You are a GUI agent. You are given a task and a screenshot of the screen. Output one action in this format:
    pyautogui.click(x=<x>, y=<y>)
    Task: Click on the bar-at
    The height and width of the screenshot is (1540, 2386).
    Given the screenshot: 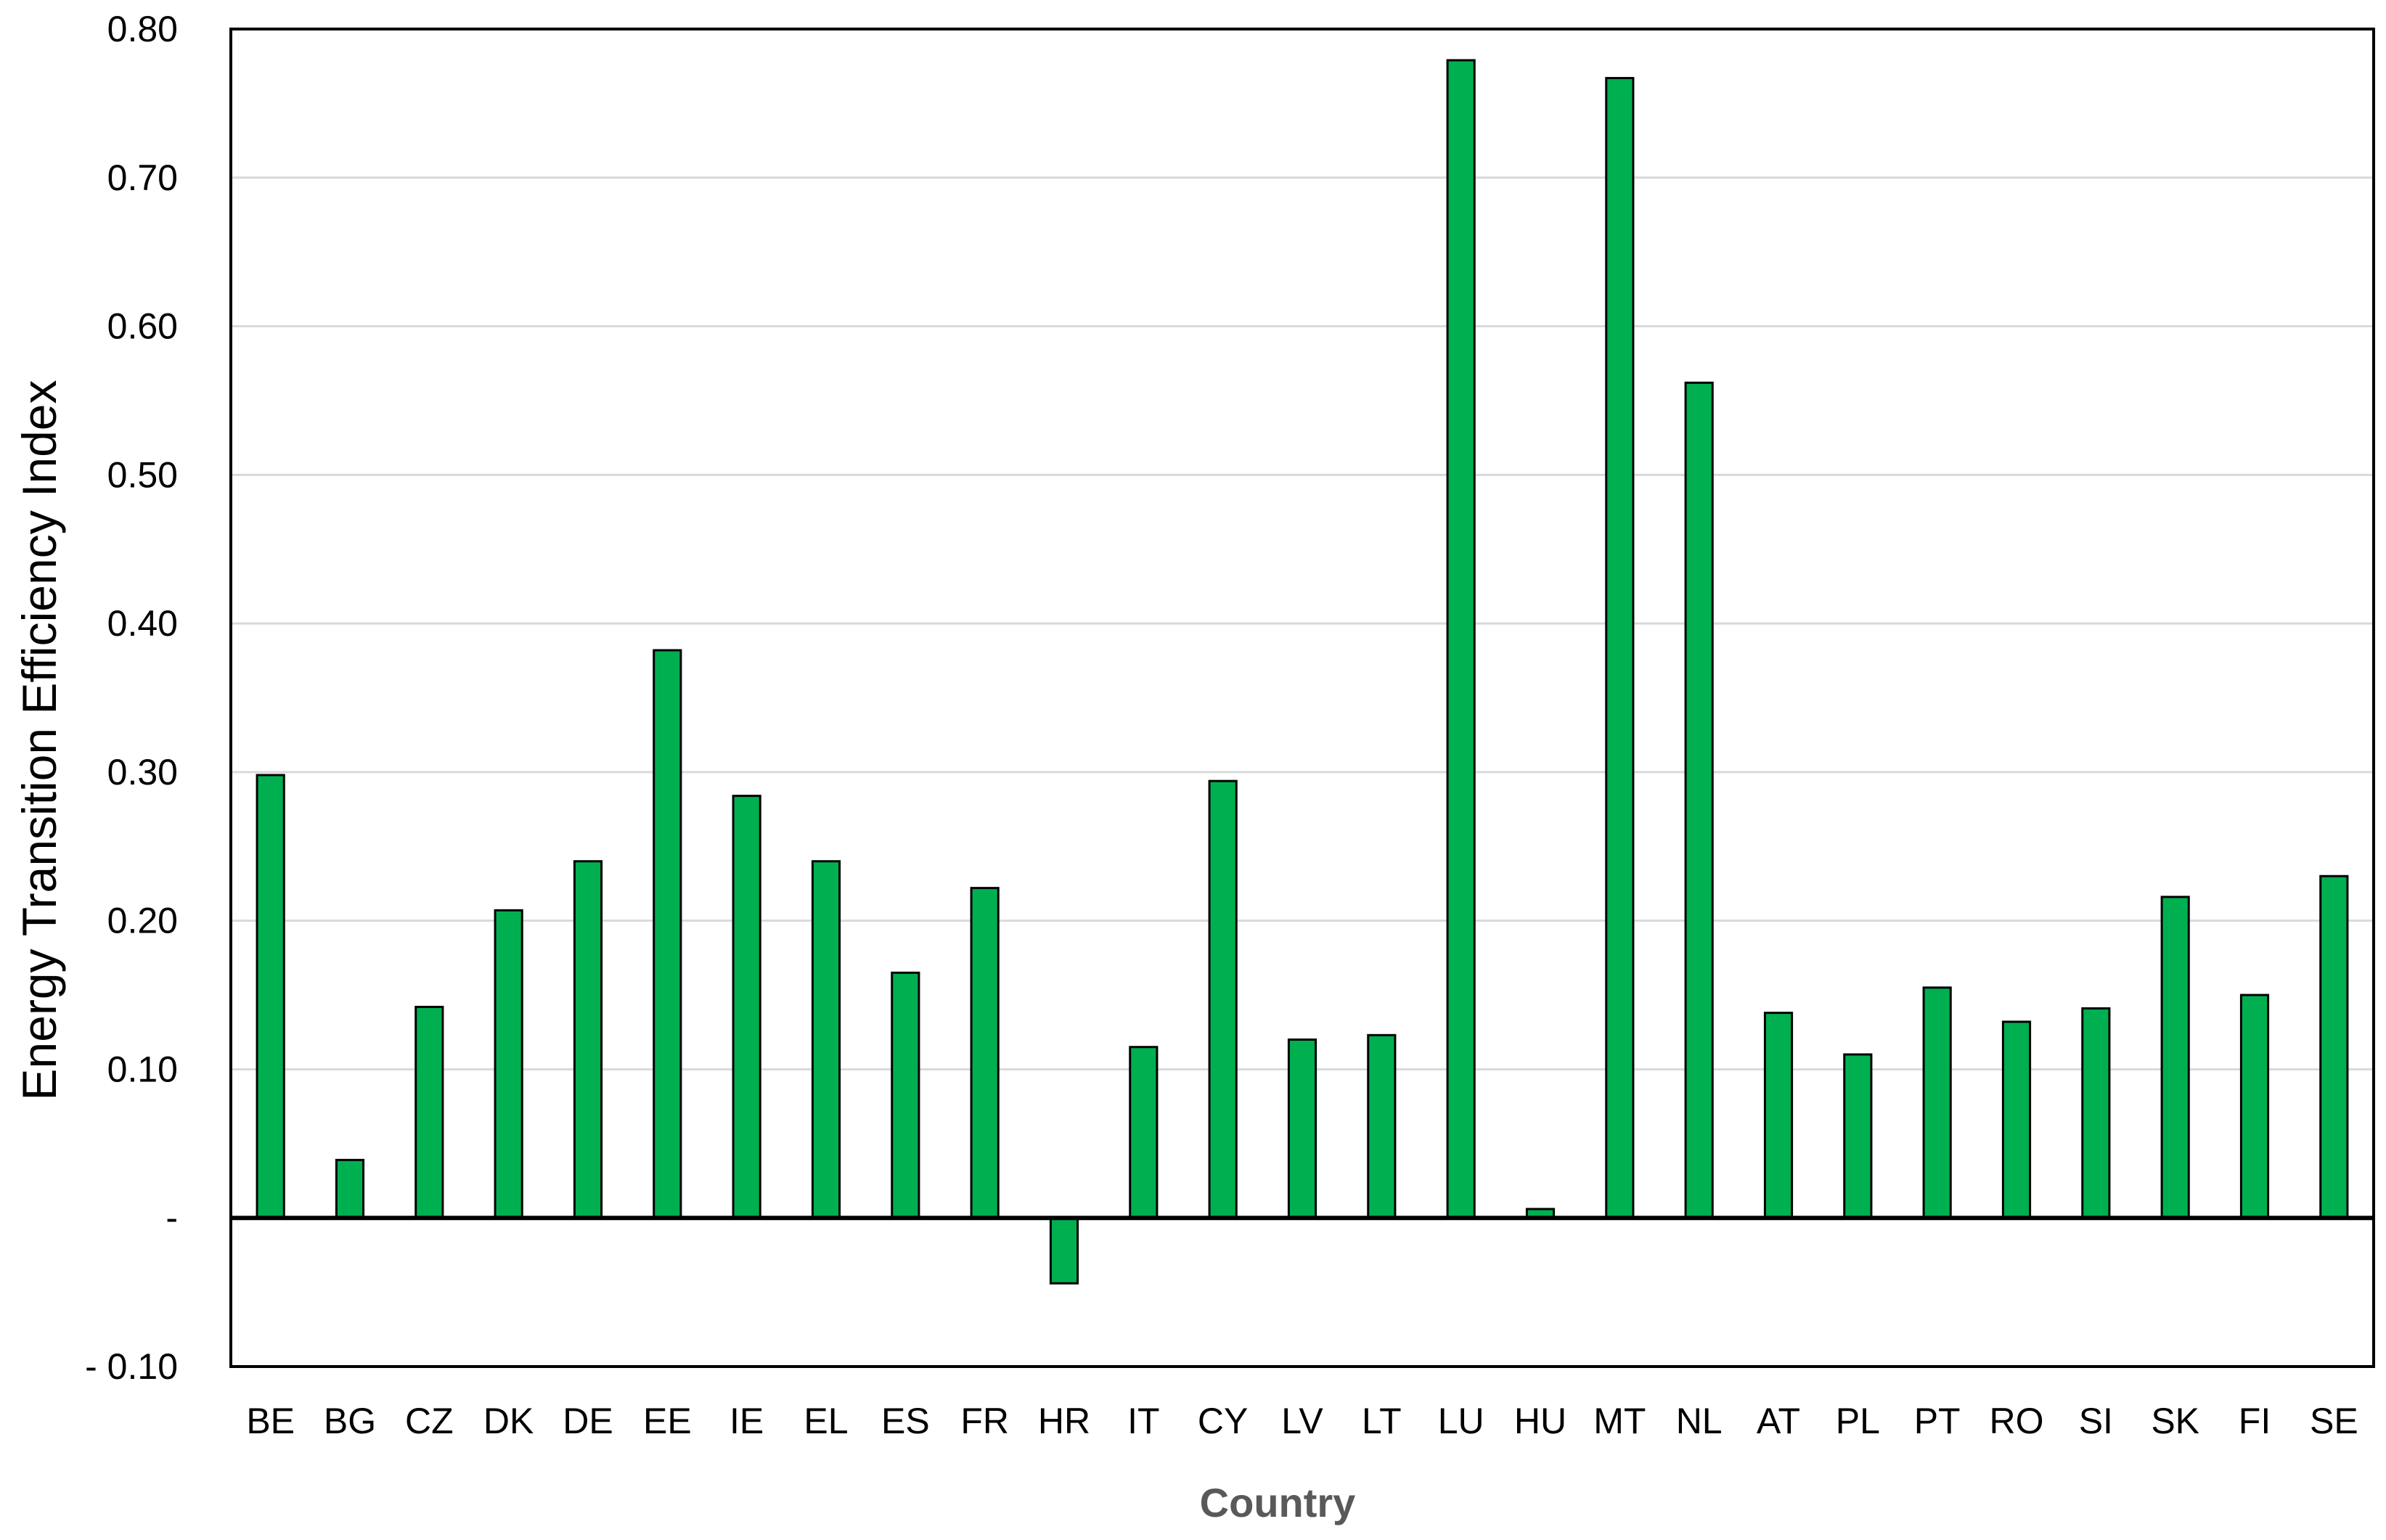 What is the action you would take?
    pyautogui.click(x=1778, y=1115)
    